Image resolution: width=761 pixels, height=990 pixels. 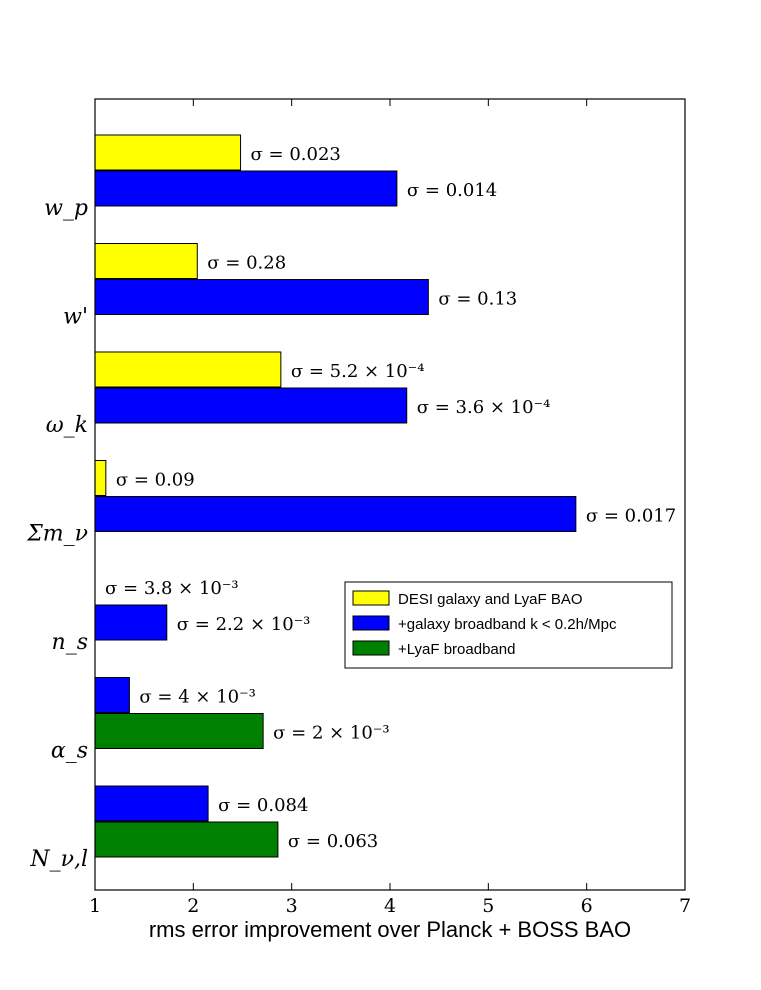 What do you see at coordinates (75, 317) in the screenshot?
I see `category-label-1: w'` at bounding box center [75, 317].